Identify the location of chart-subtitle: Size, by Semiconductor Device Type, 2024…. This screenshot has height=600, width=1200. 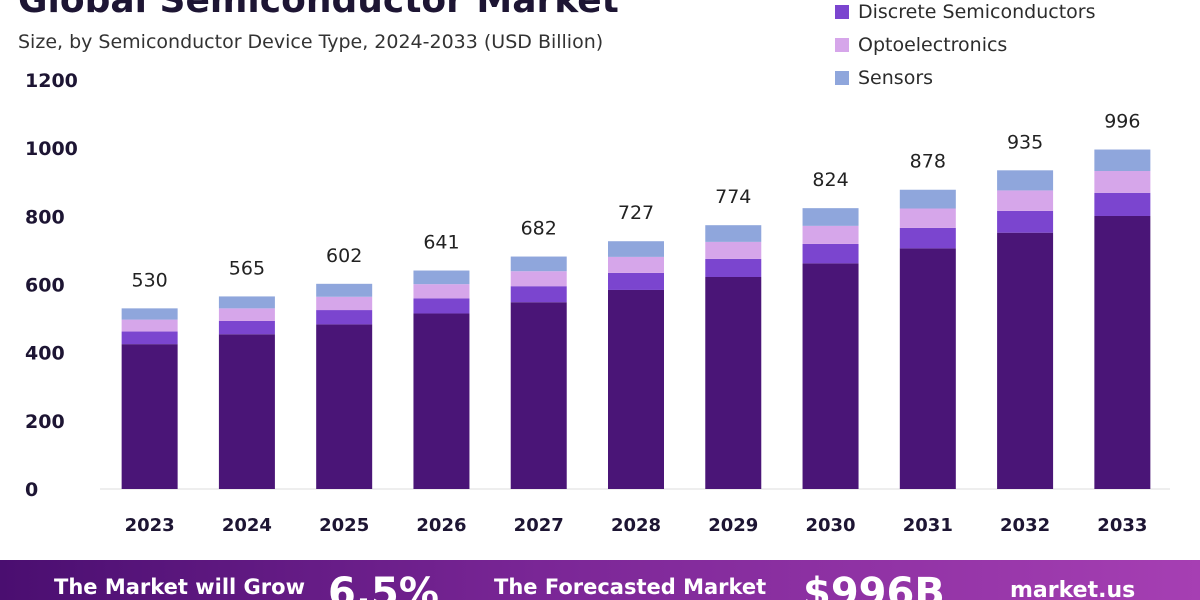
(311, 42).